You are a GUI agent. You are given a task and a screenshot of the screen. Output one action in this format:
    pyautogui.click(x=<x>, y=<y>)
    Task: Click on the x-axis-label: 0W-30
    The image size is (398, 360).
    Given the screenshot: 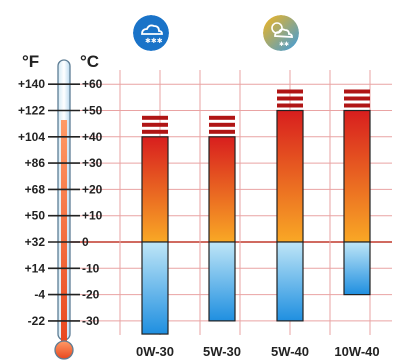 What is the action you would take?
    pyautogui.click(x=155, y=351)
    